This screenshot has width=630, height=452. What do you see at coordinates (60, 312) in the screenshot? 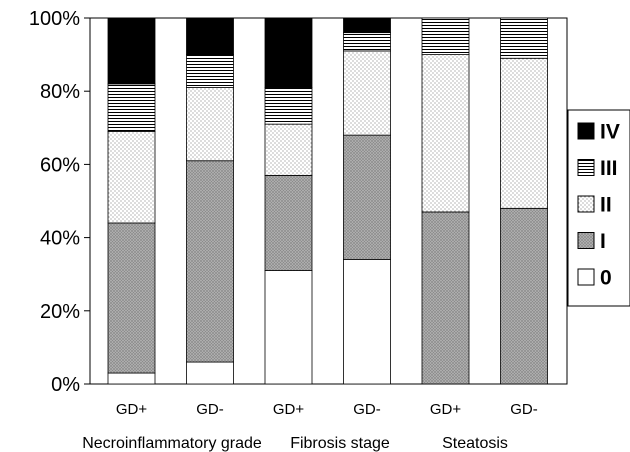
I see `y-tick-label: 20%` at bounding box center [60, 312].